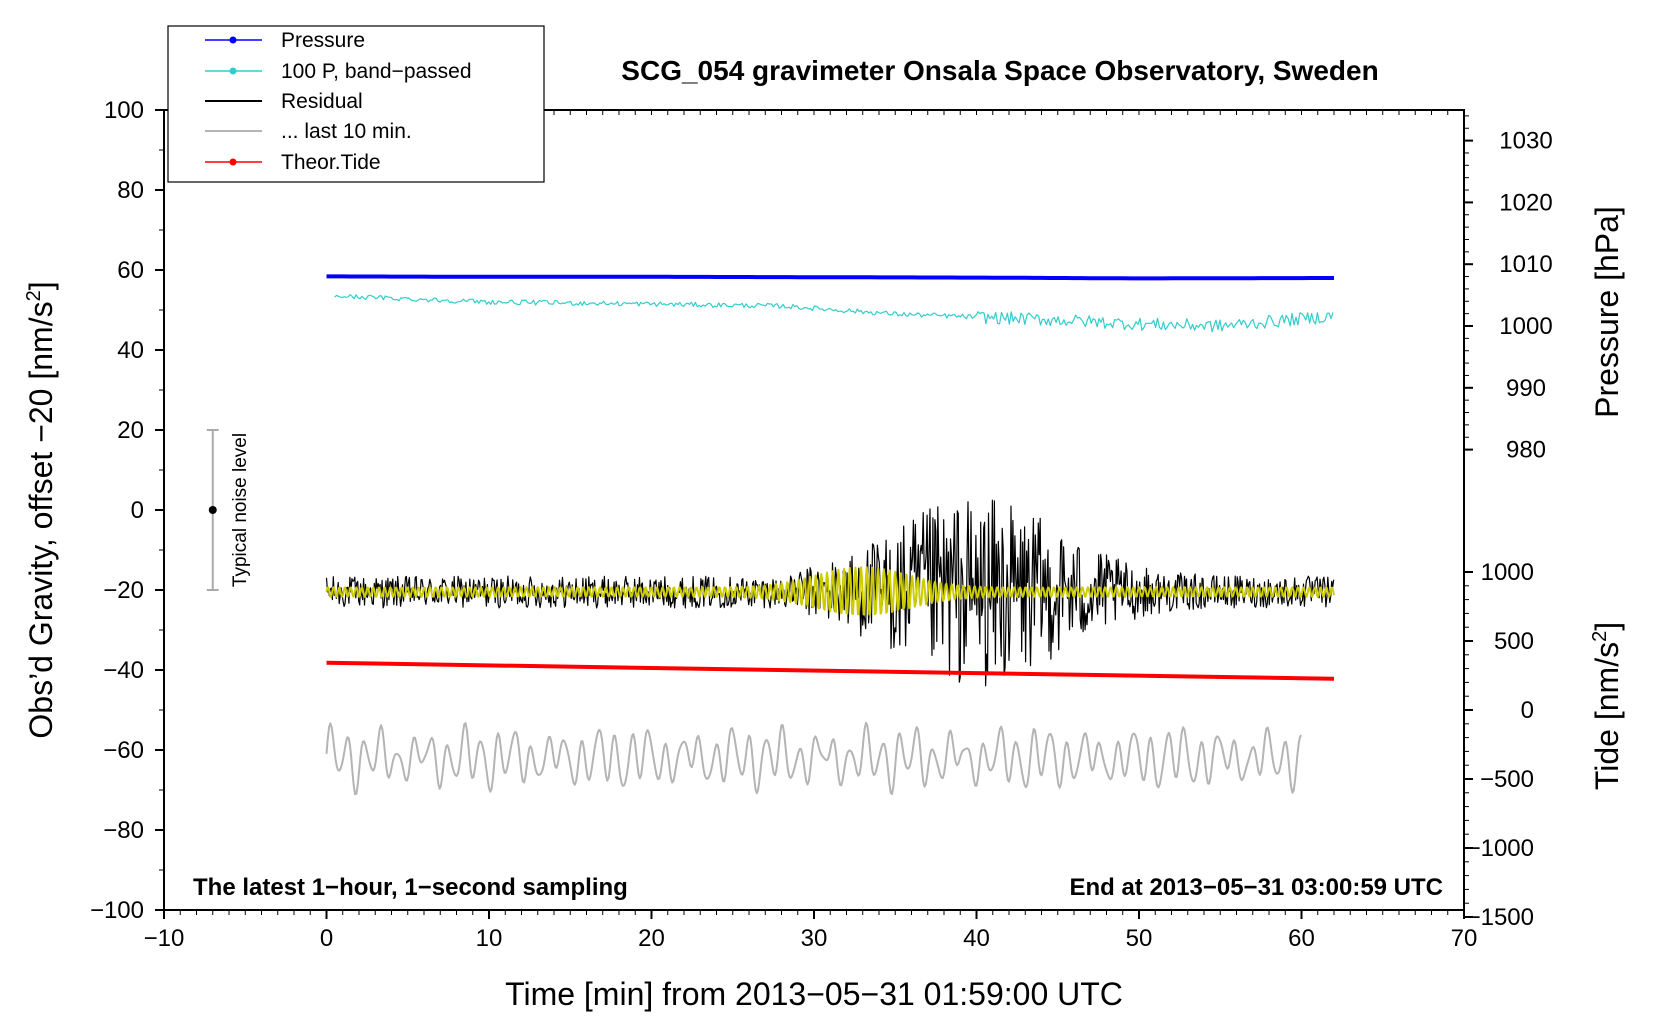 This screenshot has height=1020, width=1660. What do you see at coordinates (1525, 326) in the screenshot?
I see `pressure-tick-label: 1000` at bounding box center [1525, 326].